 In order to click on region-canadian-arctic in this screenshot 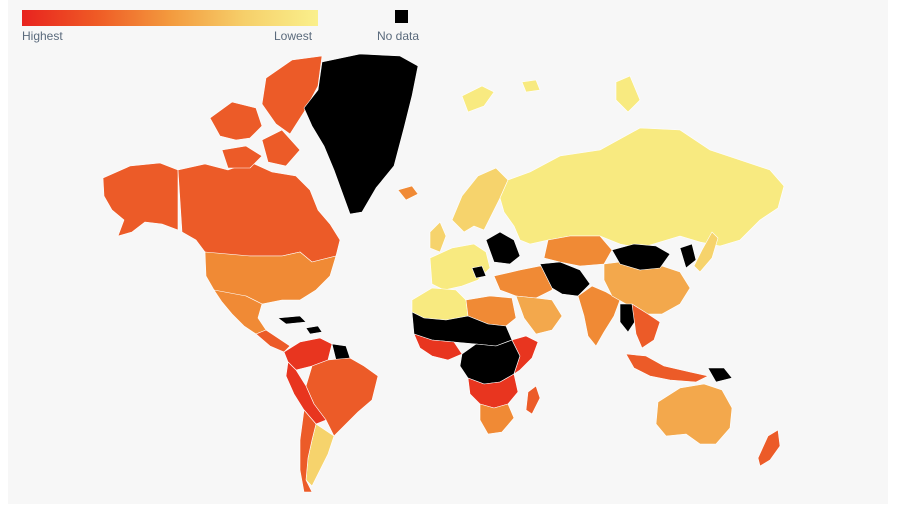, I will do `click(255, 135)`.